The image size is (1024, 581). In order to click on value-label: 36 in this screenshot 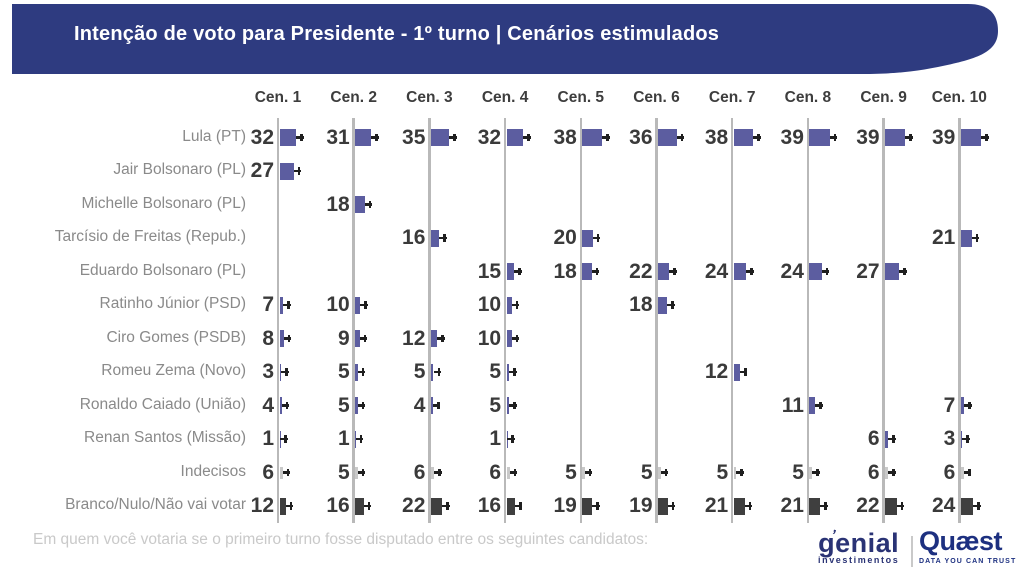, I will do `click(641, 137)`.